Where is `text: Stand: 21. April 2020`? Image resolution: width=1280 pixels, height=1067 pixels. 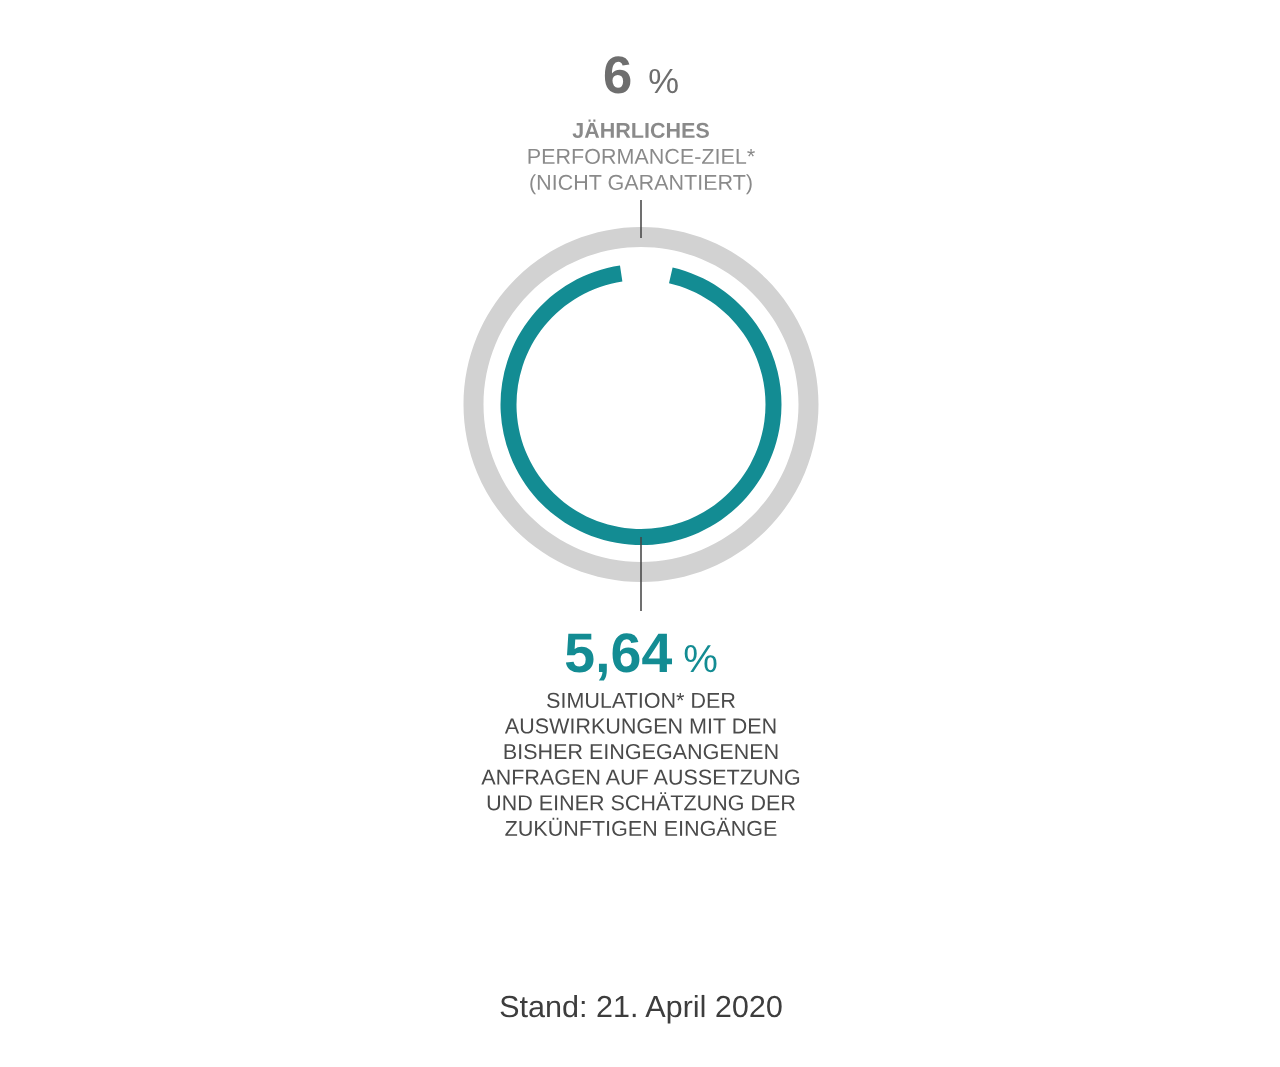
text: Stand: 21. April 2020 is located at coordinates (641, 1009).